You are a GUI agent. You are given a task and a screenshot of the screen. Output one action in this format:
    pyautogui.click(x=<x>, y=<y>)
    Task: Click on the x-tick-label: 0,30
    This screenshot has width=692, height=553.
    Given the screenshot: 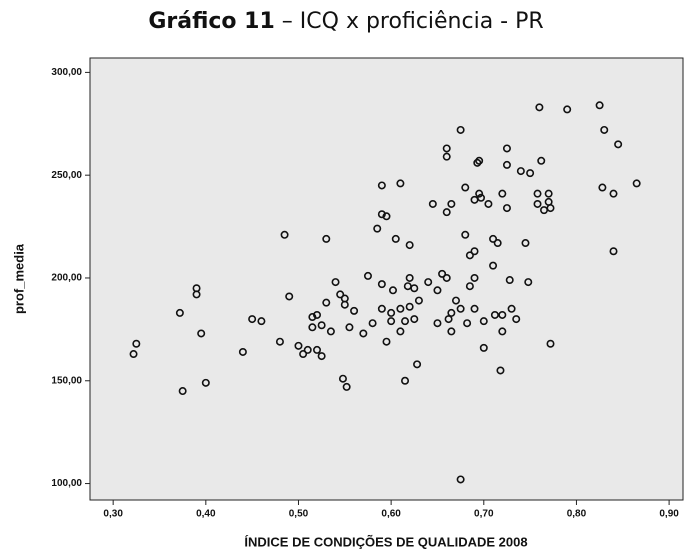 What is the action you would take?
    pyautogui.click(x=113, y=514)
    